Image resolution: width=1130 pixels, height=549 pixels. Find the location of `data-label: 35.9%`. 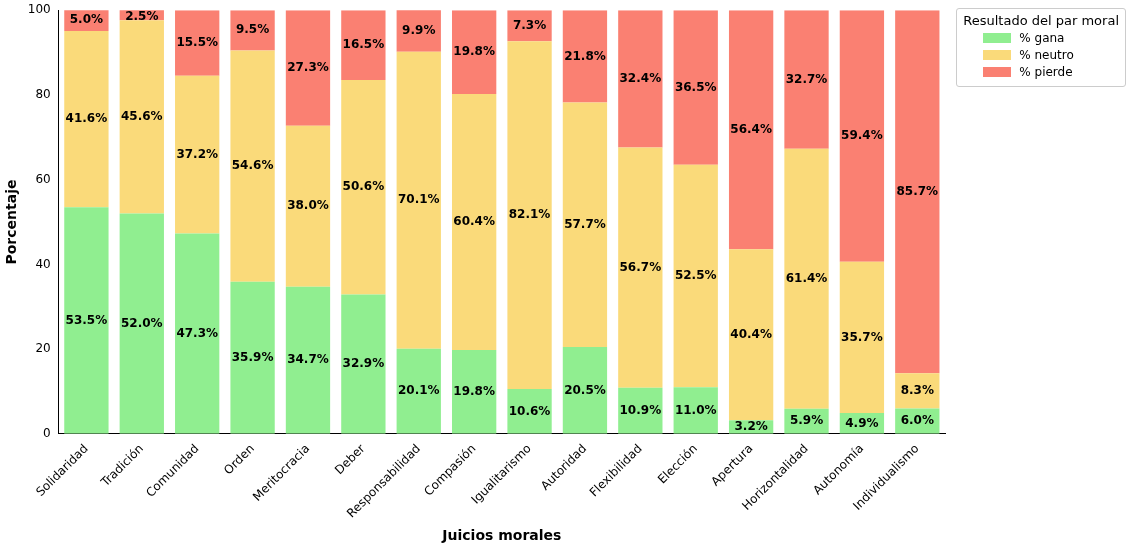

data-label: 35.9% is located at coordinates (252, 356).